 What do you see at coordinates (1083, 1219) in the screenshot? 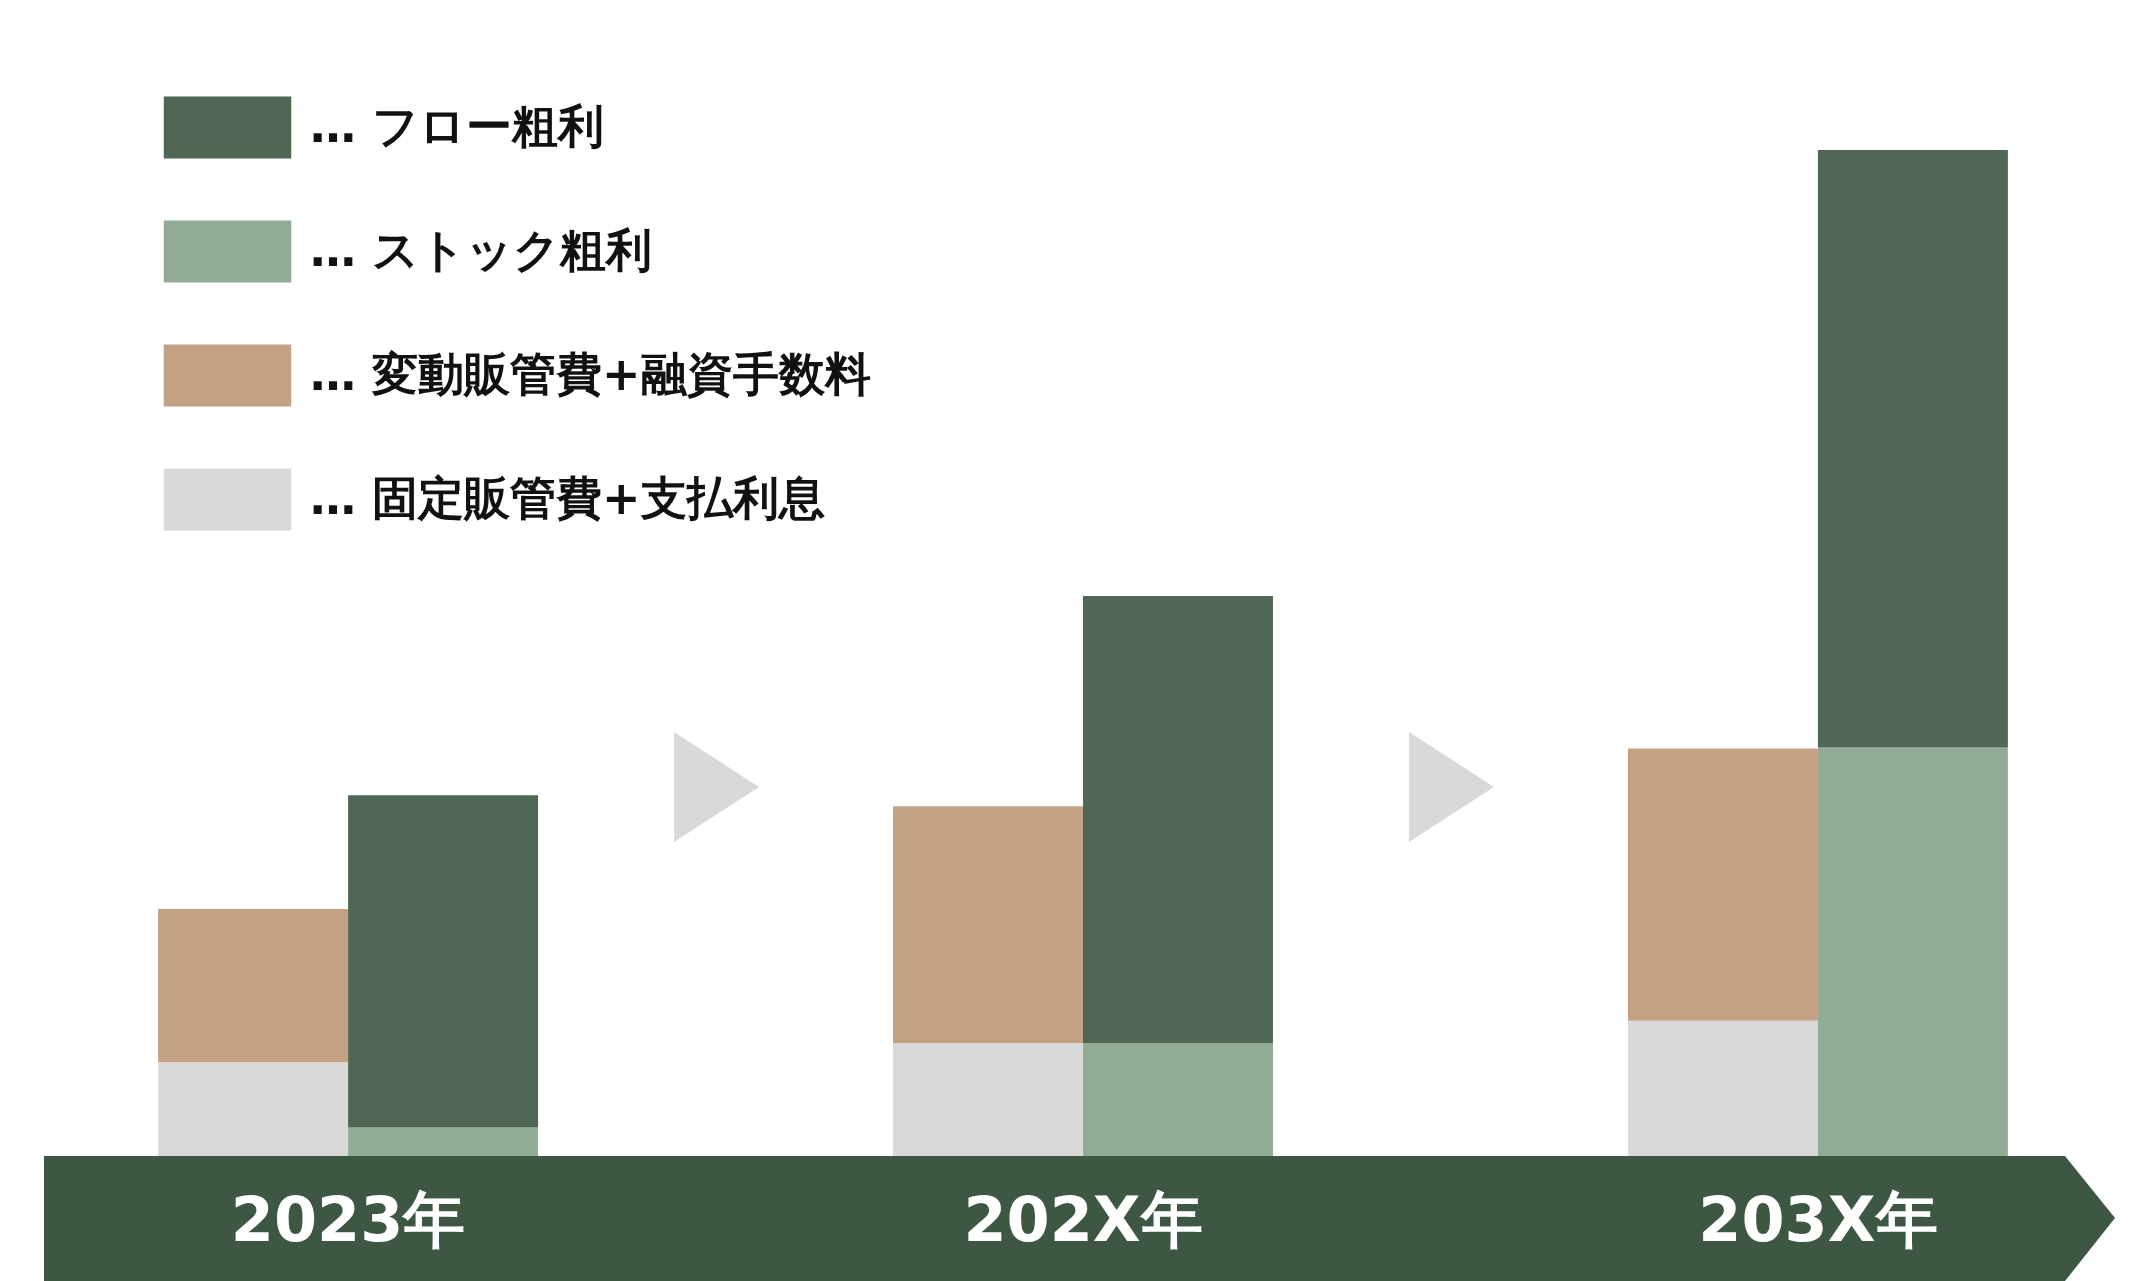
I see `text: 202X年` at bounding box center [1083, 1219].